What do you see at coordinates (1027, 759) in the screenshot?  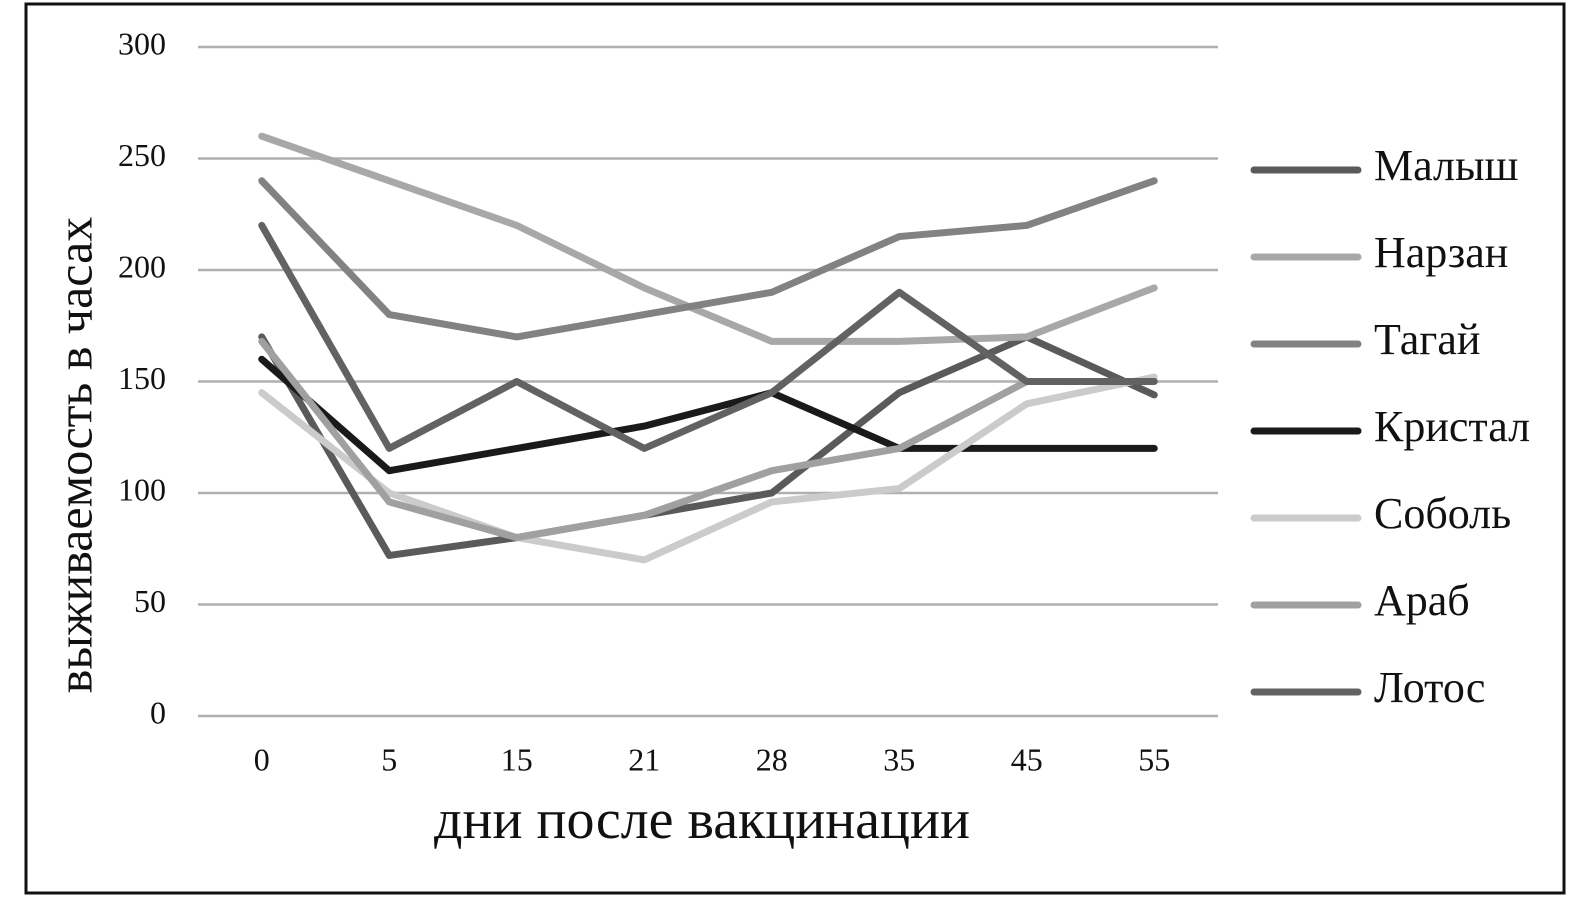 I see `x-tick-label: 45` at bounding box center [1027, 759].